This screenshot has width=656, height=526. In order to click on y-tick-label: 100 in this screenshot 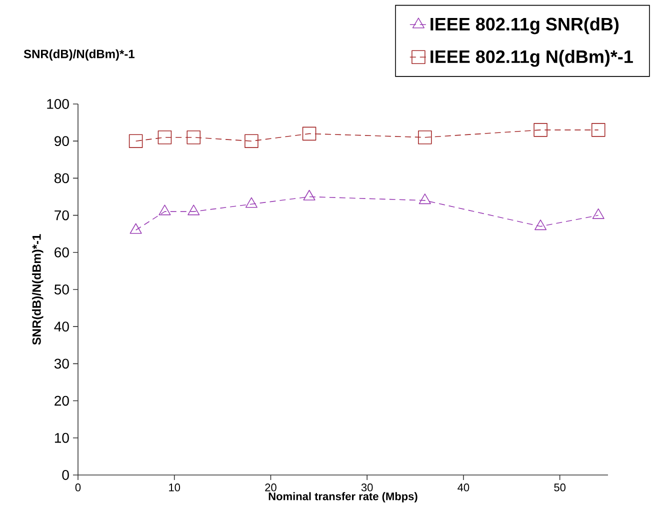, I will do `click(58, 104)`.